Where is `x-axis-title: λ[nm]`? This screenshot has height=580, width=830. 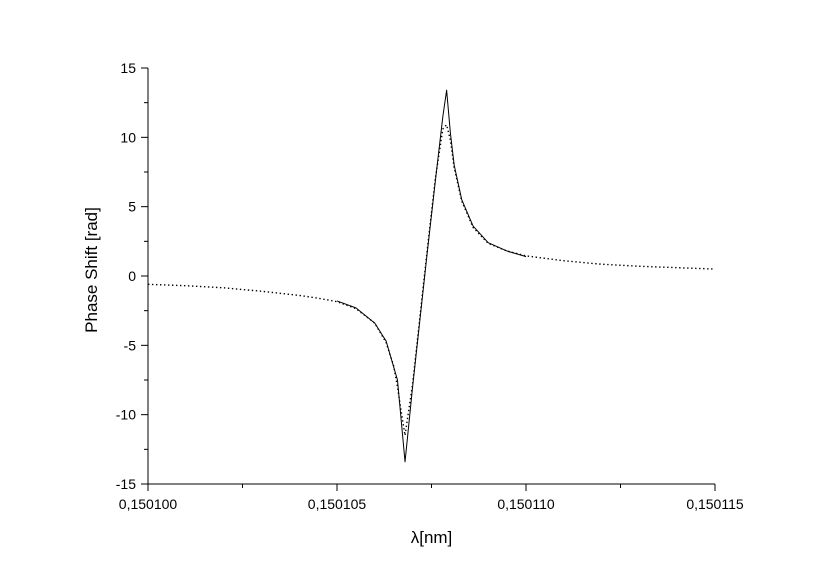
x-axis-title: λ[nm] is located at coordinates (432, 537).